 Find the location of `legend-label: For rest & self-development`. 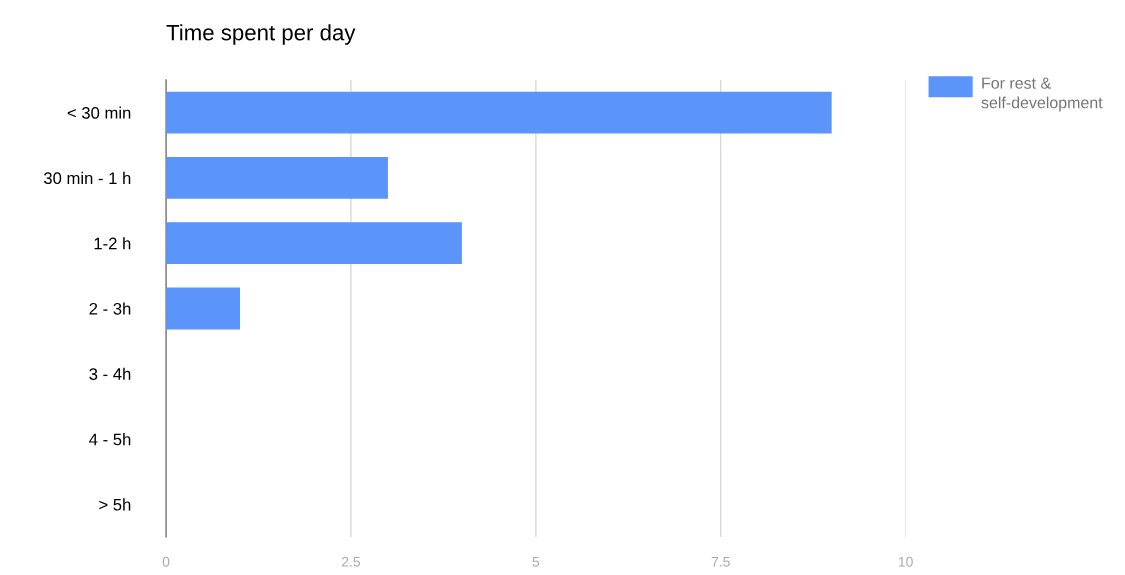

legend-label: For rest & self-development is located at coordinates (1042, 94).